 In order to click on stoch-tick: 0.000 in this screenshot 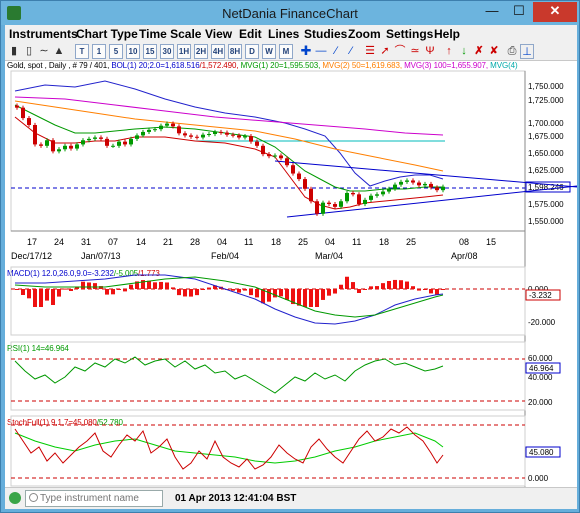, I will do `click(538, 478)`.